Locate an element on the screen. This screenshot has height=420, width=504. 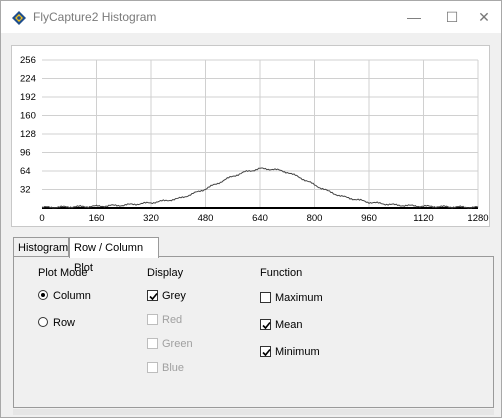
y-tick-label: 160 is located at coordinates (28, 116).